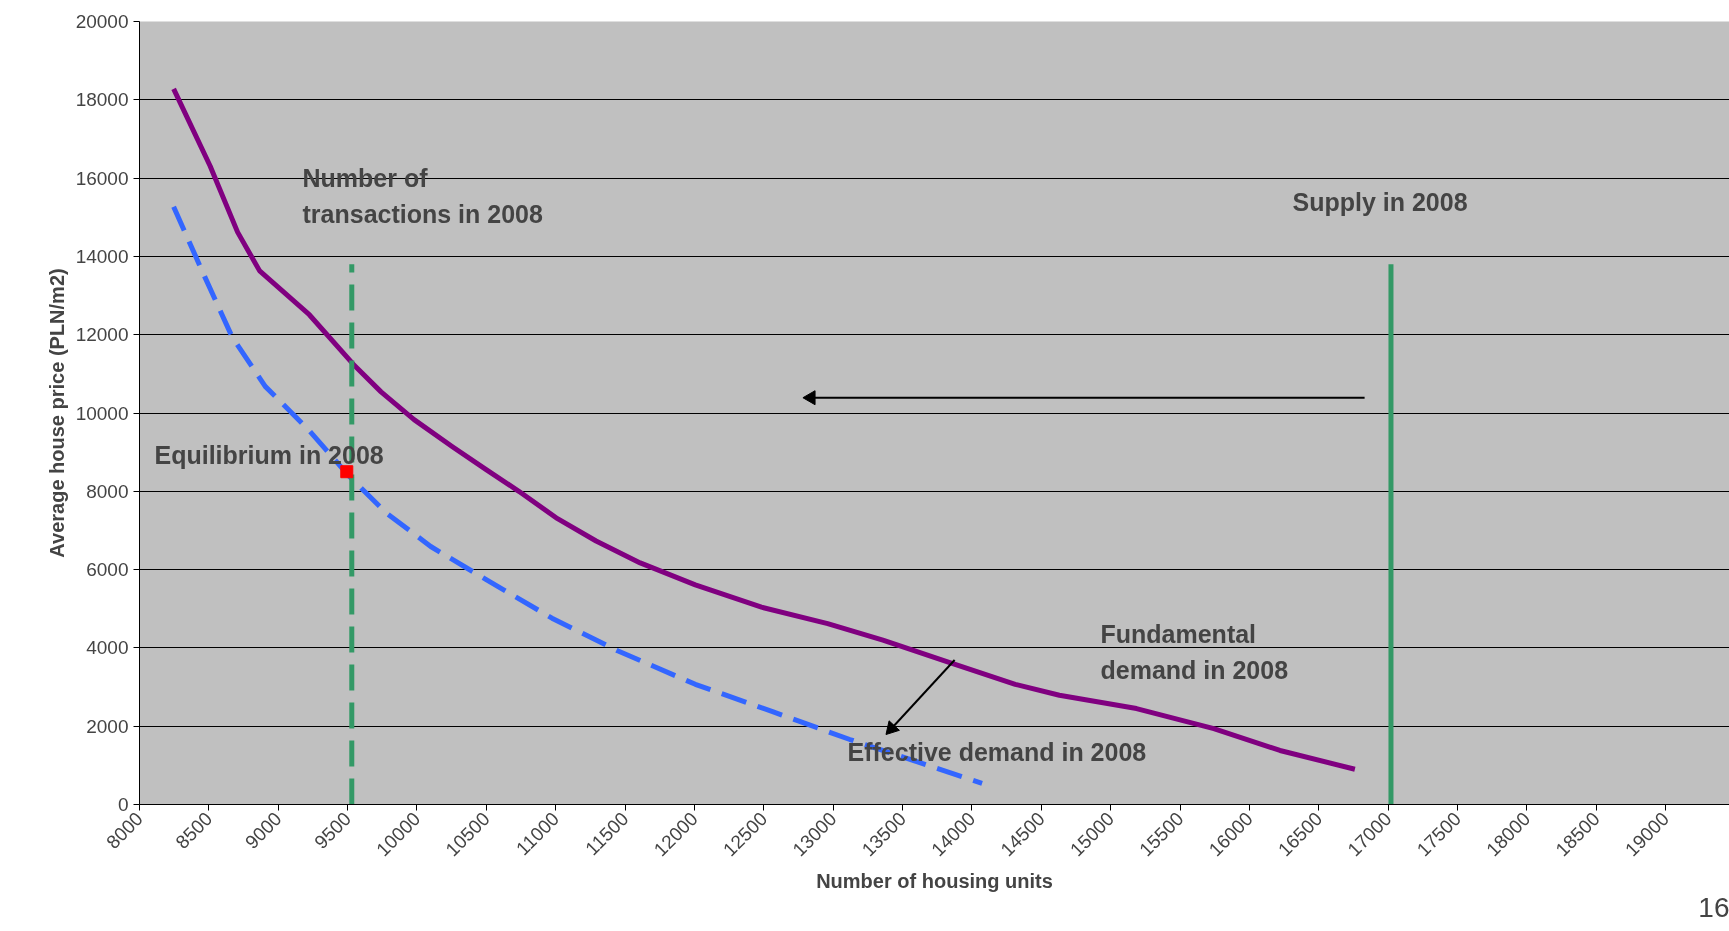 The width and height of the screenshot is (1729, 931). Describe the element at coordinates (123, 804) in the screenshot. I see `y-tick-label: 0` at that location.